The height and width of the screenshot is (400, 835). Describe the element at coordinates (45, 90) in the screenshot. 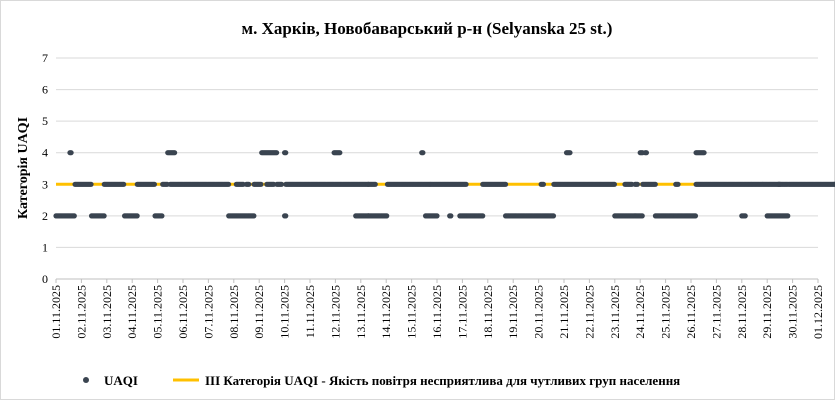

I see `y-tick-label: 6` at that location.